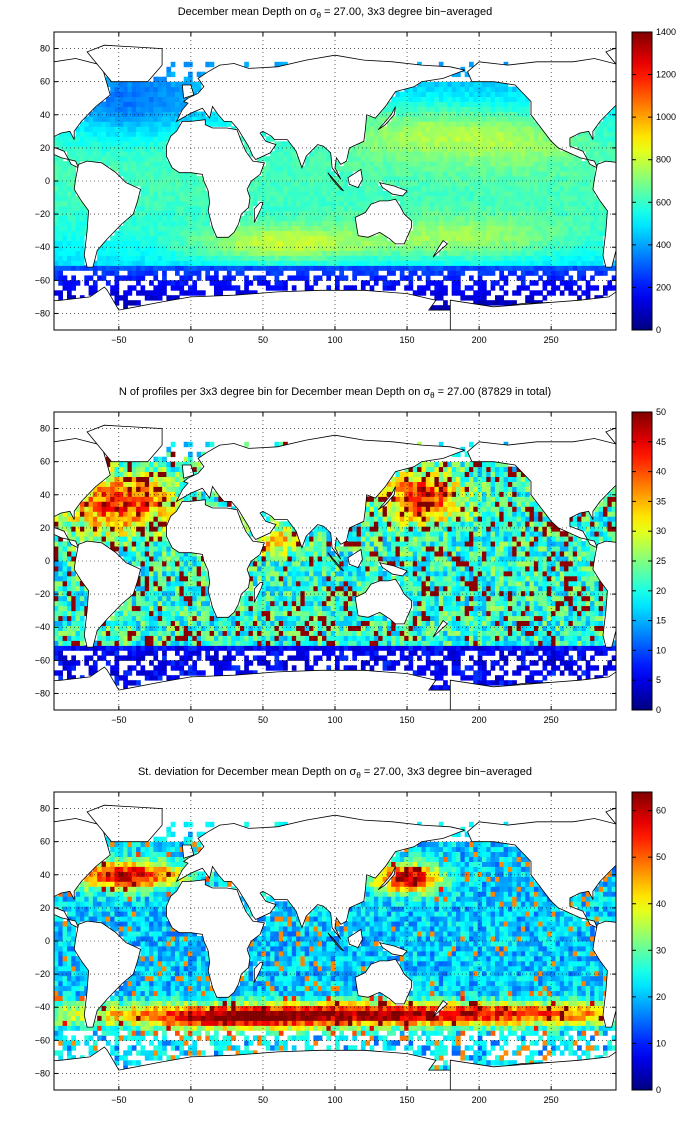 The image size is (696, 1140). What do you see at coordinates (432, 396) in the screenshot?
I see `panel-title-subscript: θ` at bounding box center [432, 396].